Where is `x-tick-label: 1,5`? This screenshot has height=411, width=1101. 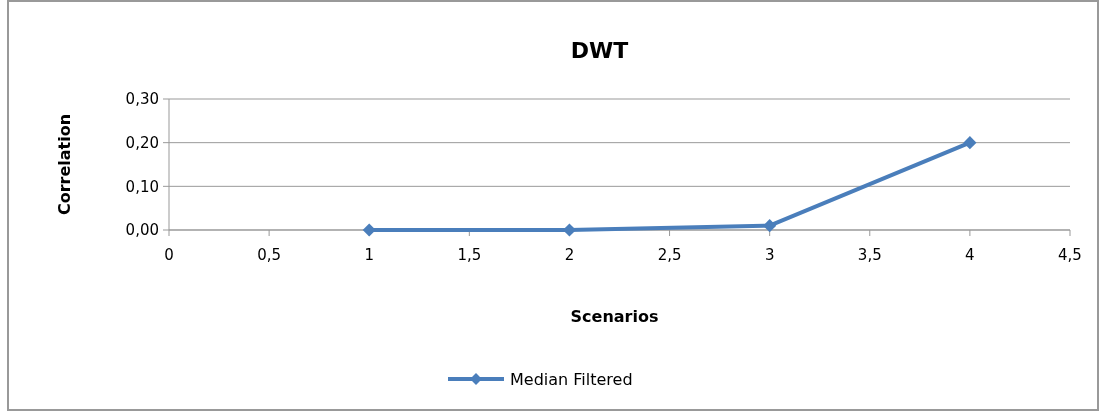 x-tick-label: 1,5 is located at coordinates (469, 255).